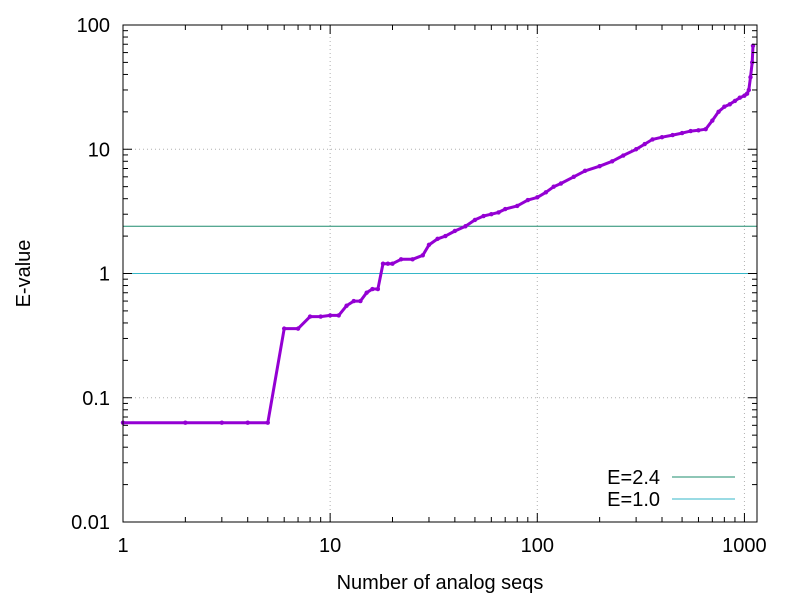 The width and height of the screenshot is (800, 600). What do you see at coordinates (440, 249) in the screenshot?
I see `reference-lines` at bounding box center [440, 249].